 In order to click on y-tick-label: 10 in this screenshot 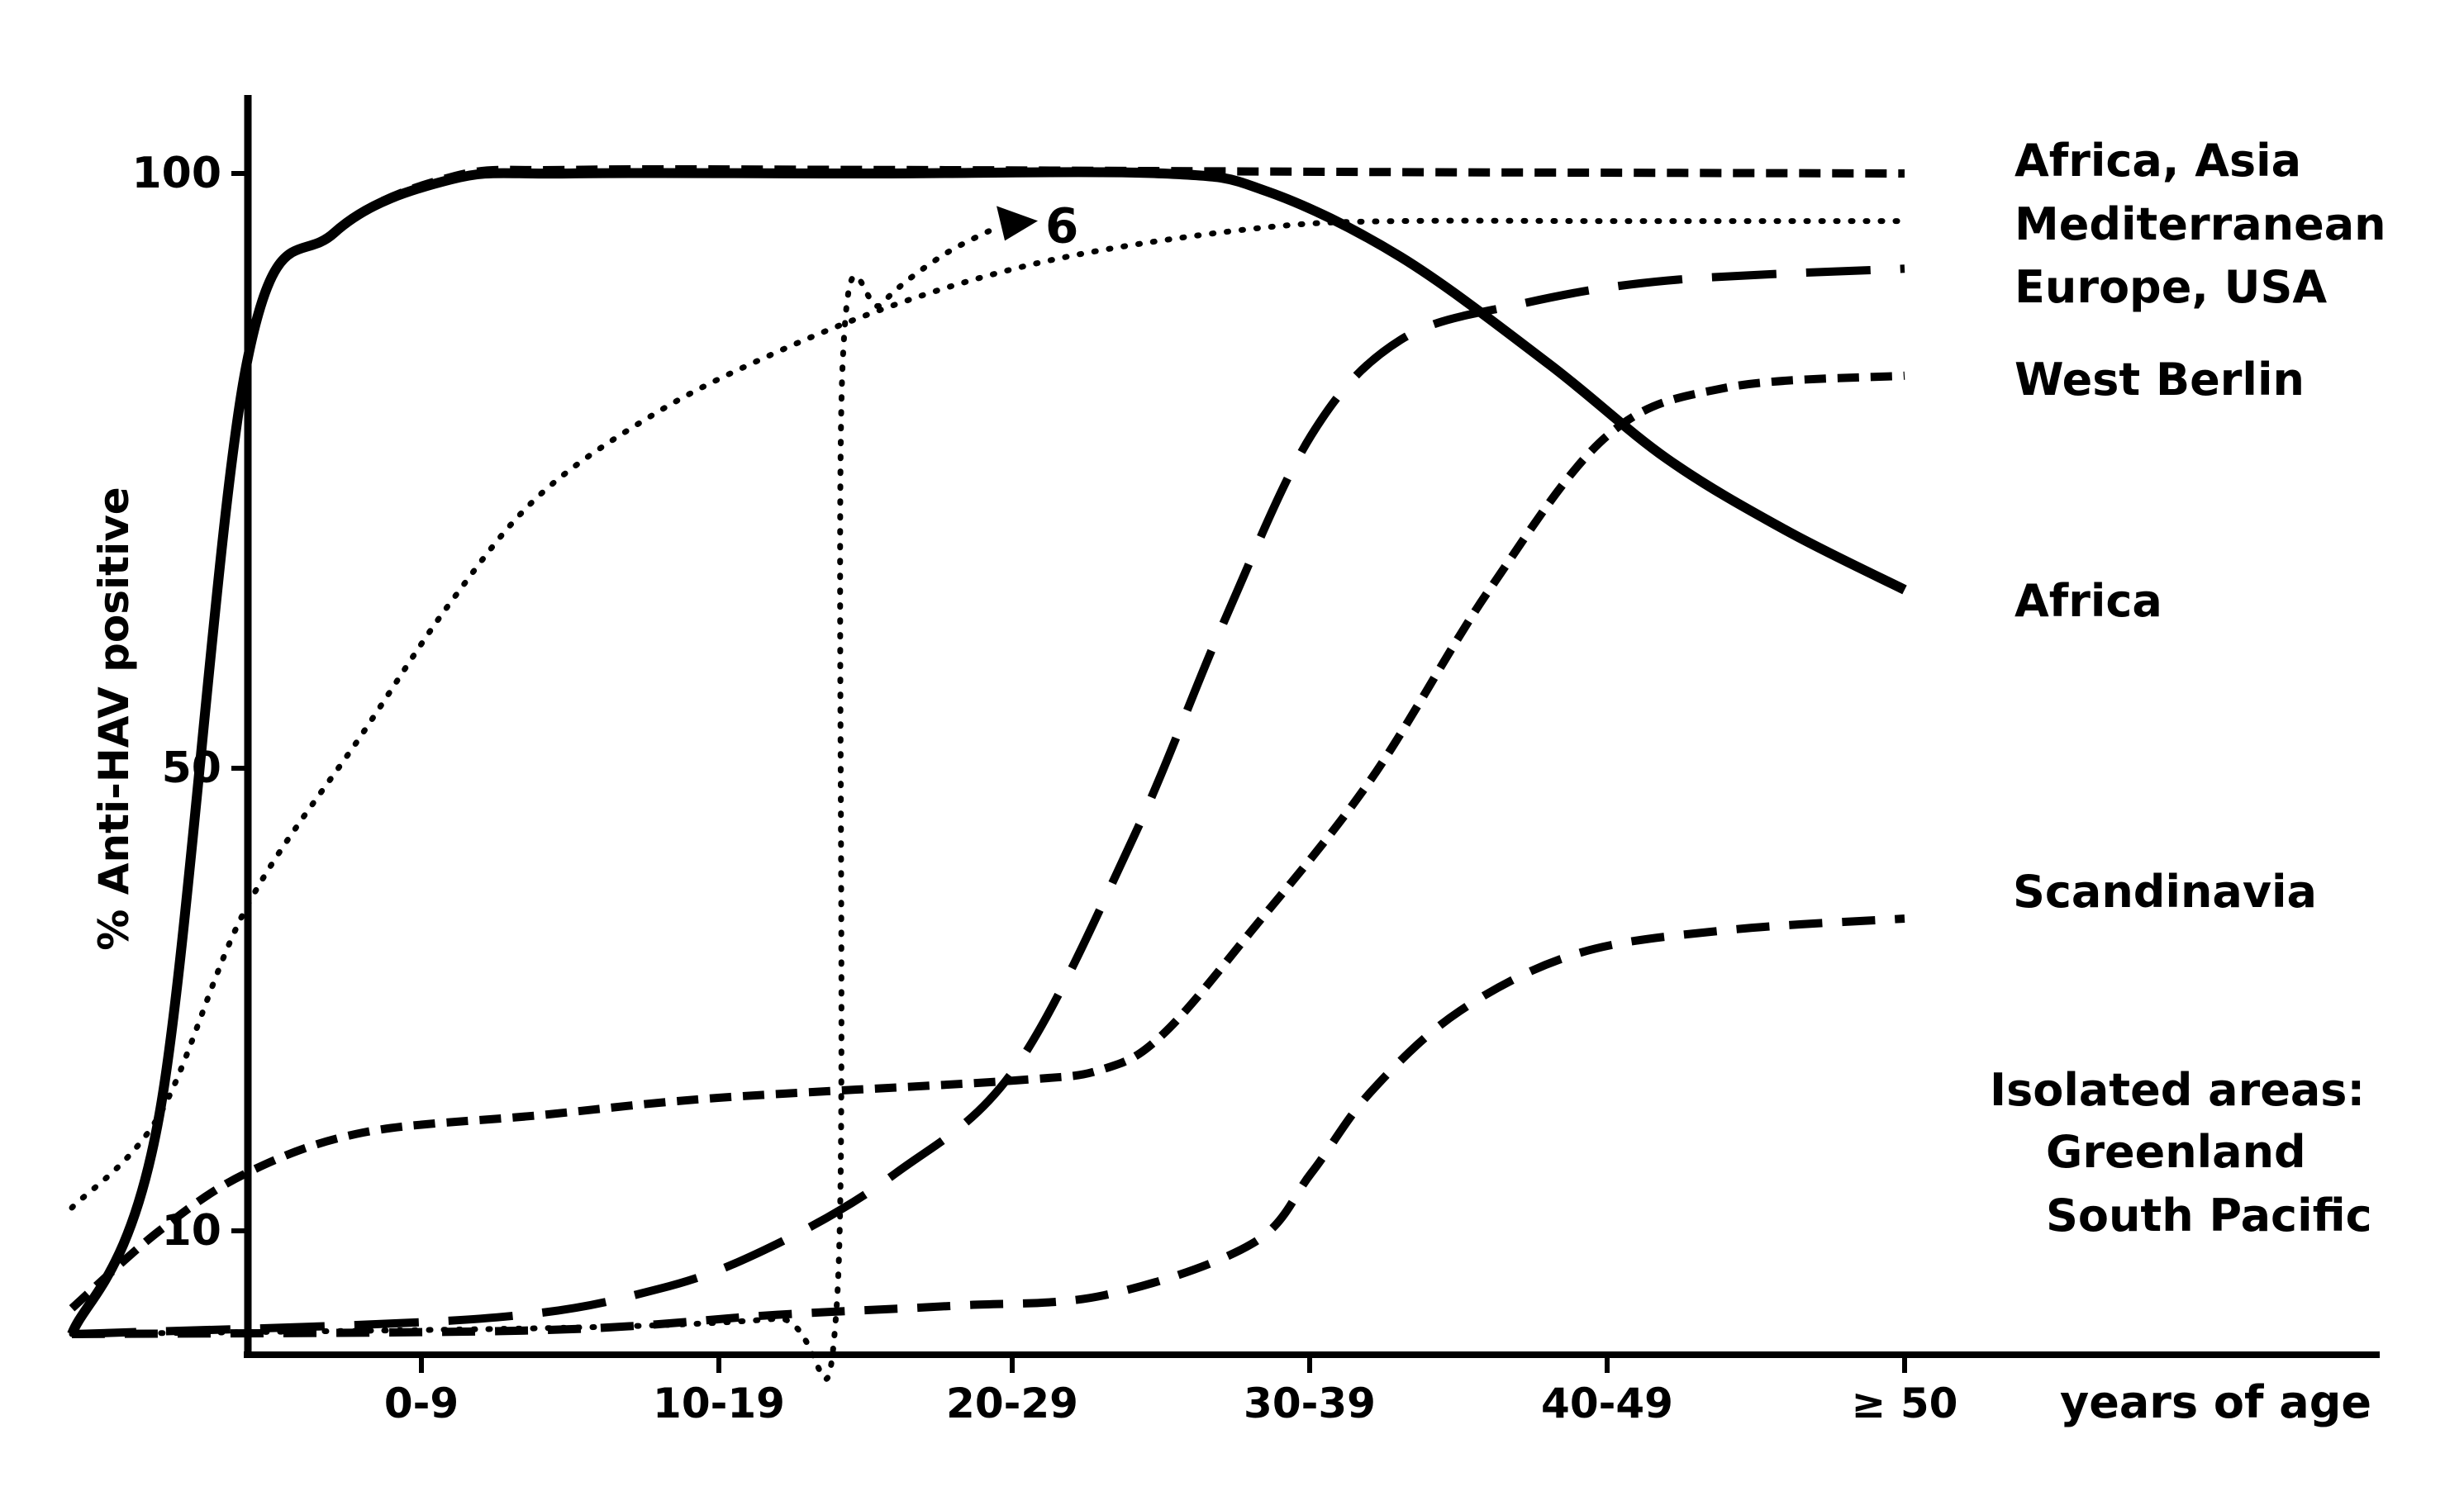, I will do `click(191, 1231)`.